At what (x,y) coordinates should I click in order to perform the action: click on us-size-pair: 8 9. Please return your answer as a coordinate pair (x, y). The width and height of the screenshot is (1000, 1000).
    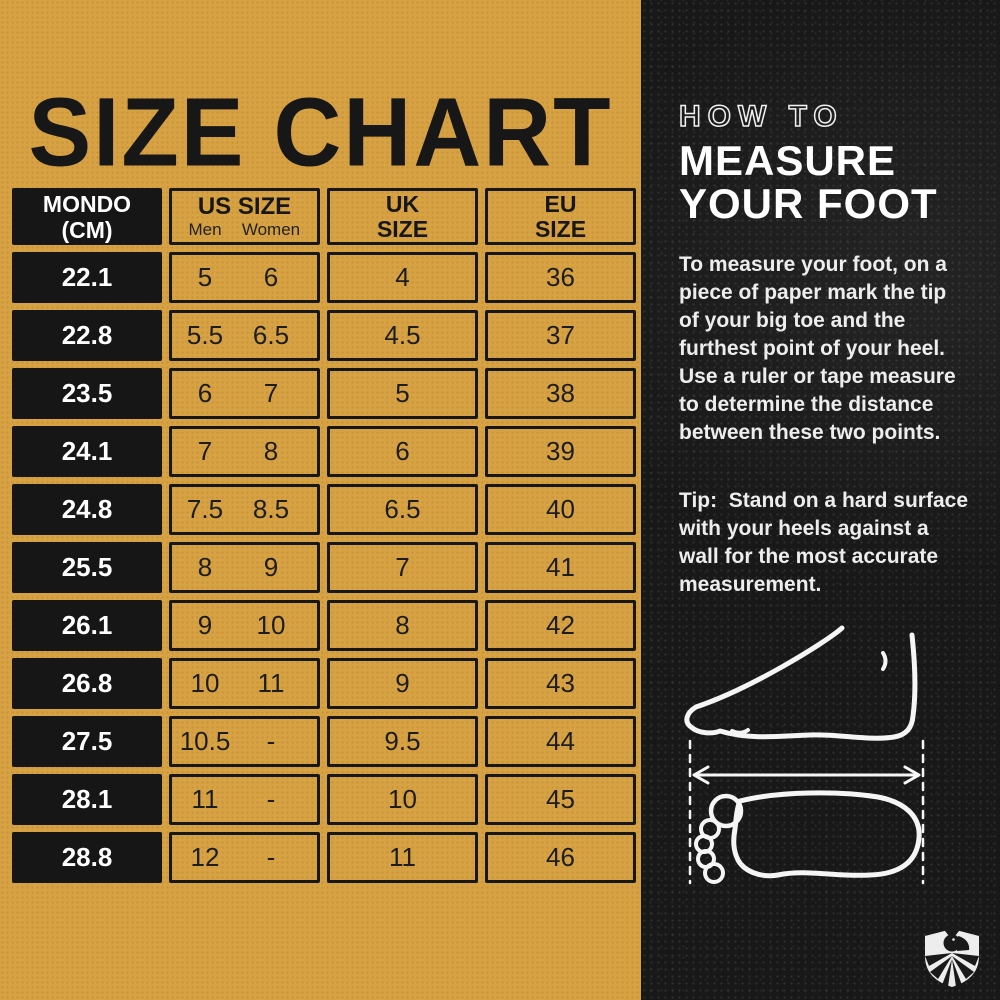
    Looking at the image, I should click on (244, 567).